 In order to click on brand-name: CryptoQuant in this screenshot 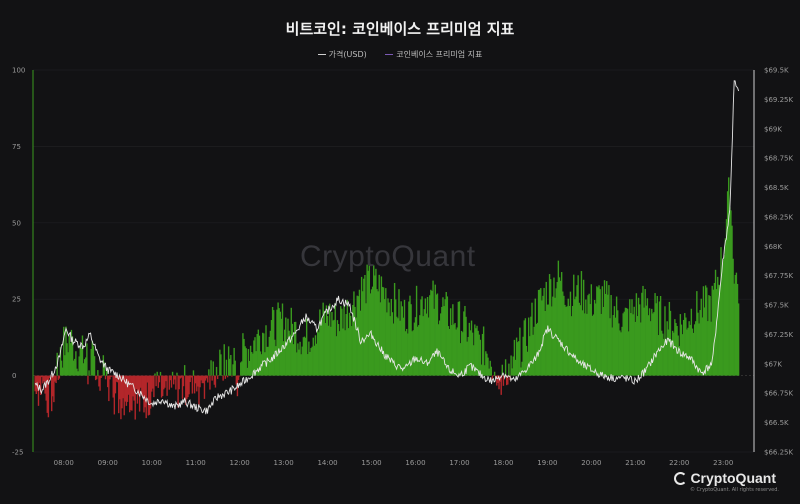, I will do `click(733, 478)`.